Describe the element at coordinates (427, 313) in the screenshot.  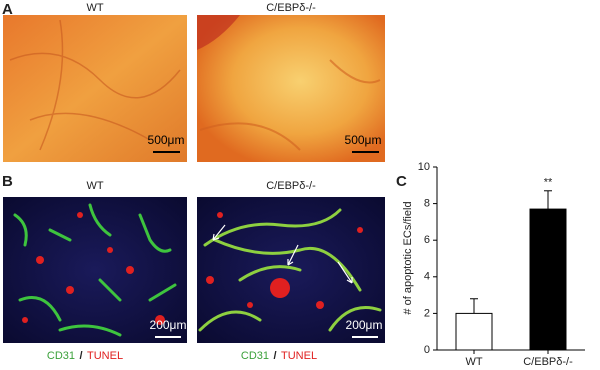
I see `y-tick-label: 2` at that location.